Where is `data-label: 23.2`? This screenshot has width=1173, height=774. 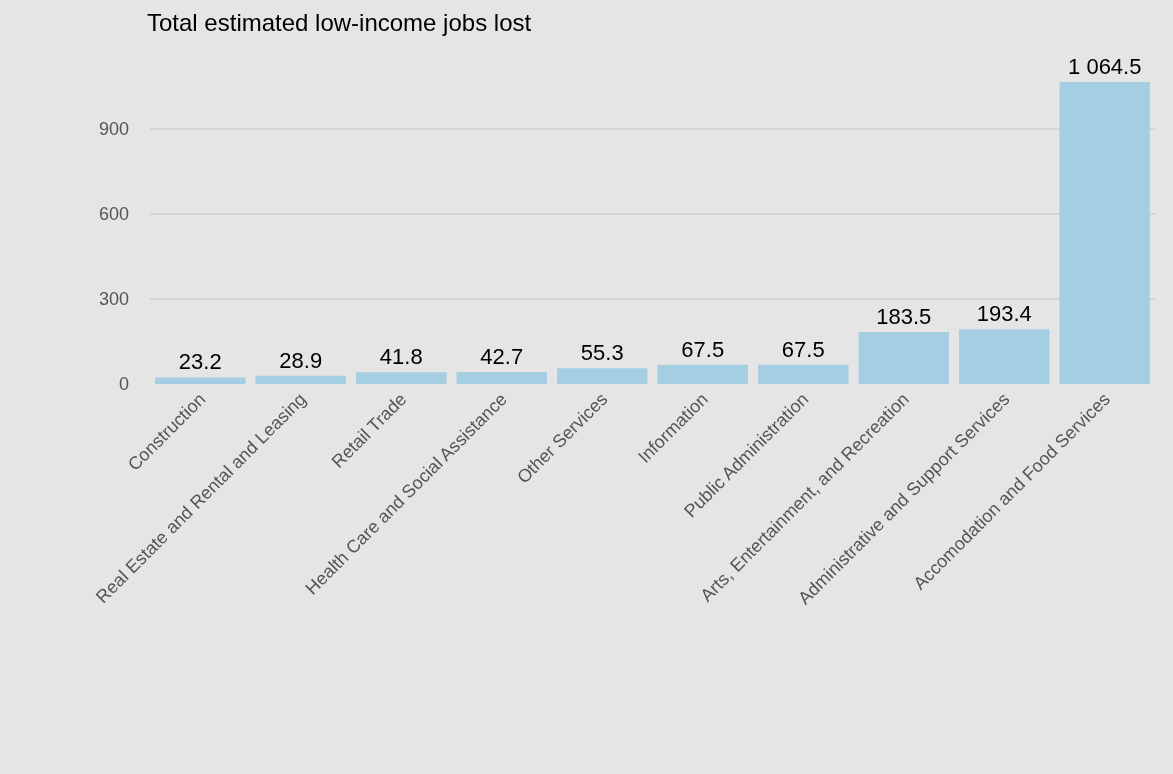
data-label: 23.2 is located at coordinates (200, 362).